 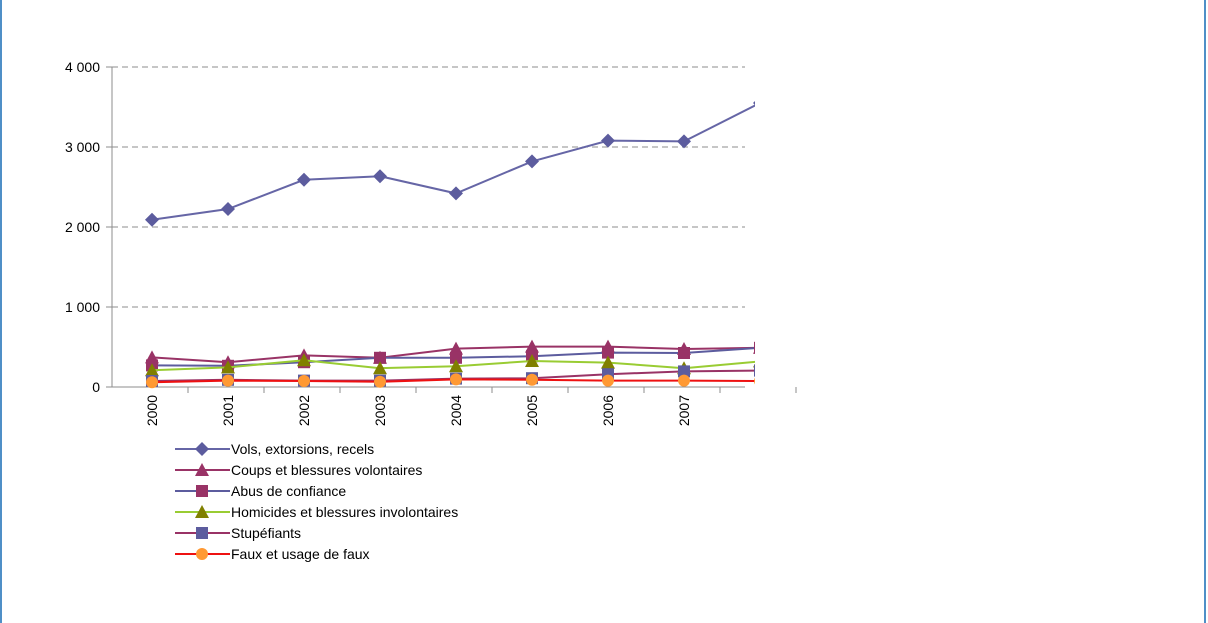 What do you see at coordinates (302, 449) in the screenshot?
I see `legend-label: Vols, extorsions, recels` at bounding box center [302, 449].